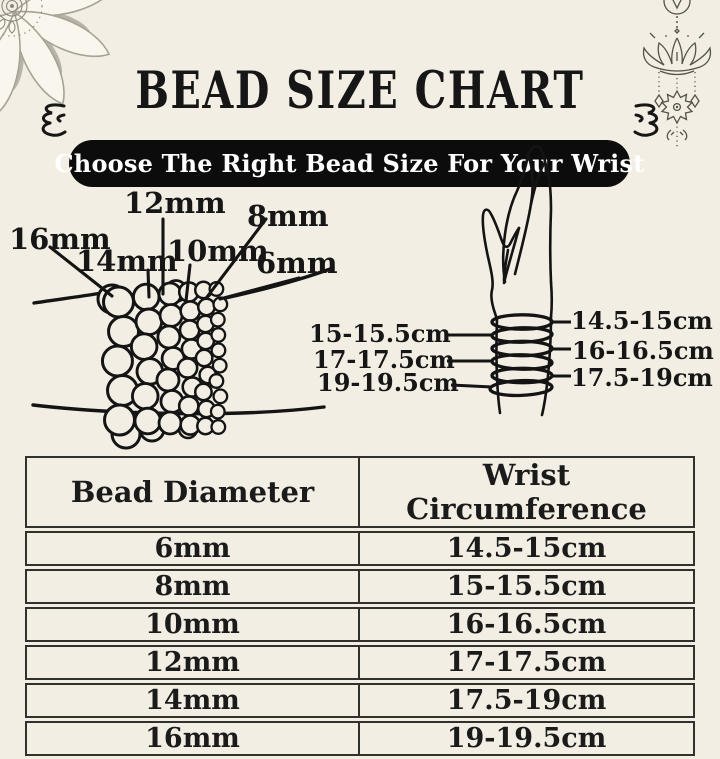  Describe the element at coordinates (677, 53) in the screenshot. I see `lotus-flower-icon` at that location.